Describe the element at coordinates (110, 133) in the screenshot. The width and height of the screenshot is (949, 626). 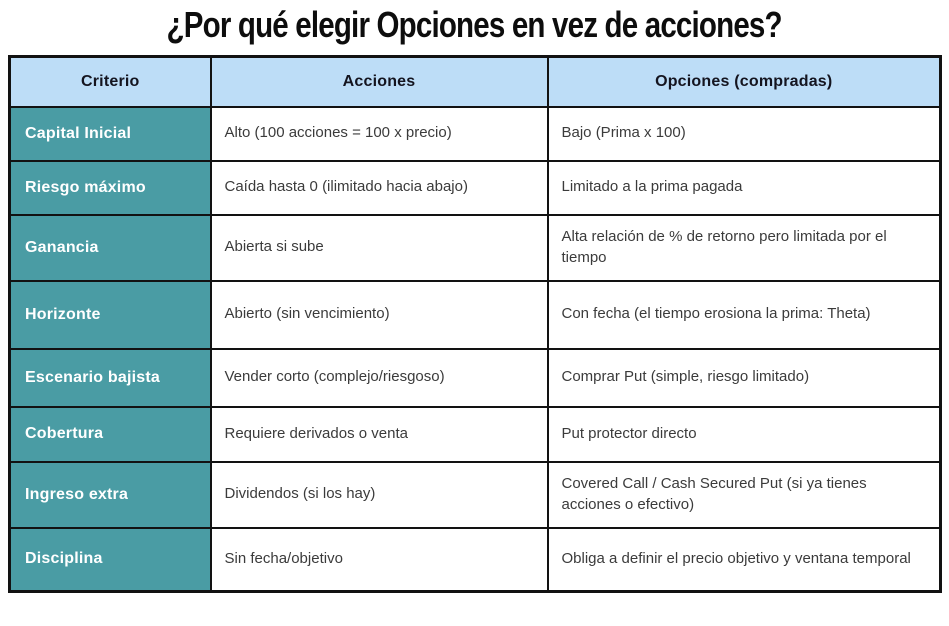
I see `criteria-cell: Capital Inicial` at that location.